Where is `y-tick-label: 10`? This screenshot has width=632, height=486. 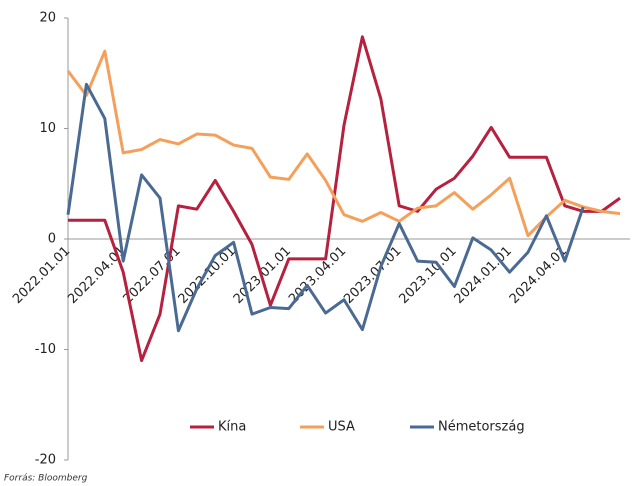
y-tick-label: 10 is located at coordinates (47, 128).